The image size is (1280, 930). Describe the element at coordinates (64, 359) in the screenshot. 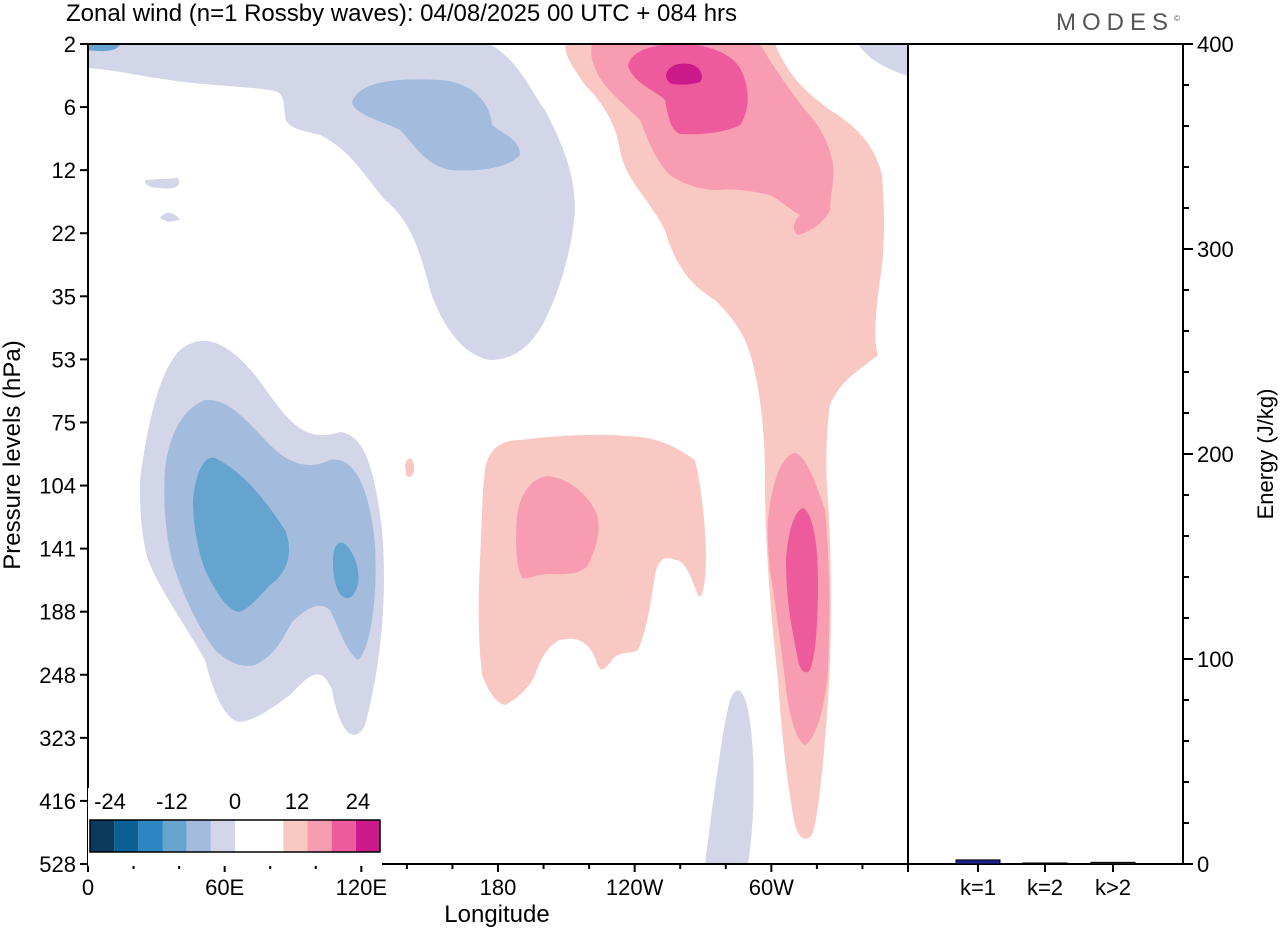

I see `y-tick-label: 53` at that location.